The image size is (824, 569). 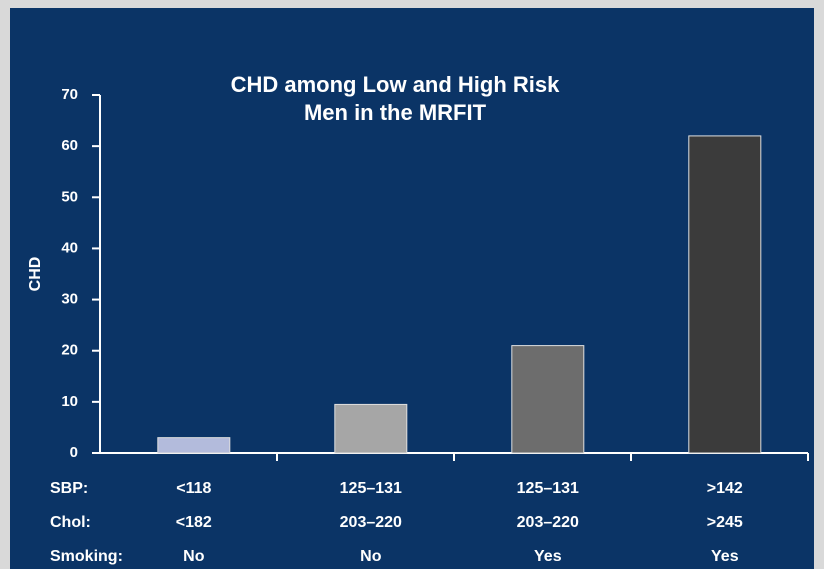 I want to click on y-tick-label: 20, so click(x=69, y=350).